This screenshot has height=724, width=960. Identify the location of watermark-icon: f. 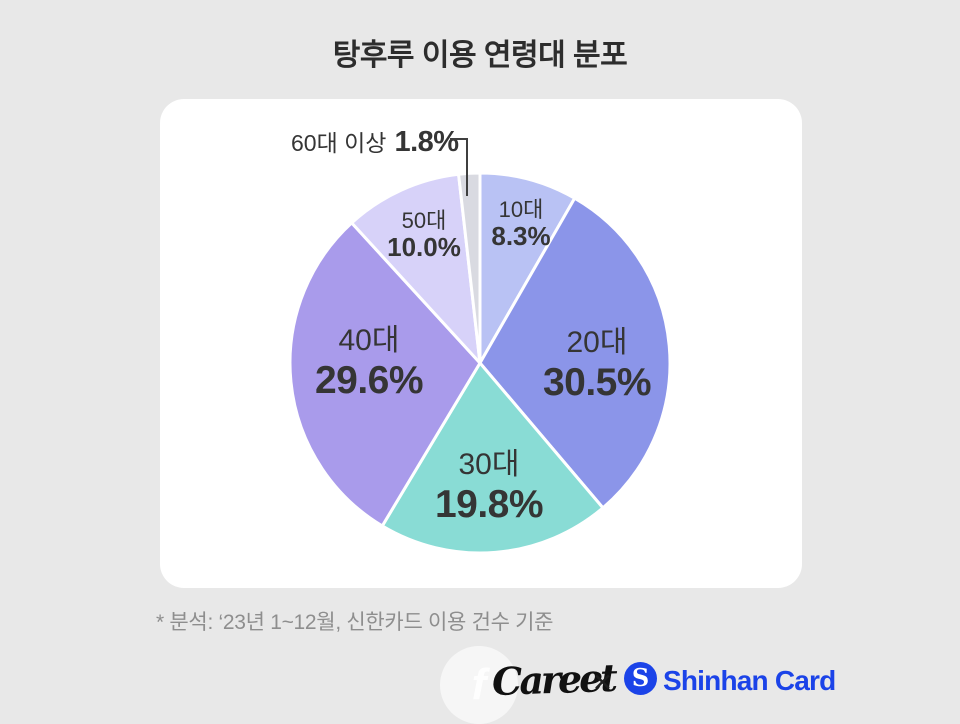
(479, 685).